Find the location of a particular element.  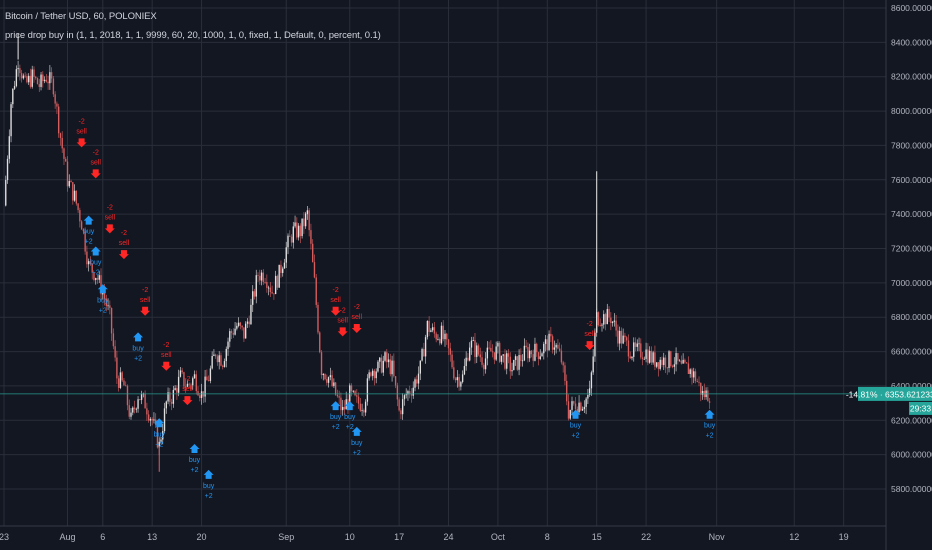

buy-arrow-icon is located at coordinates (575, 414).